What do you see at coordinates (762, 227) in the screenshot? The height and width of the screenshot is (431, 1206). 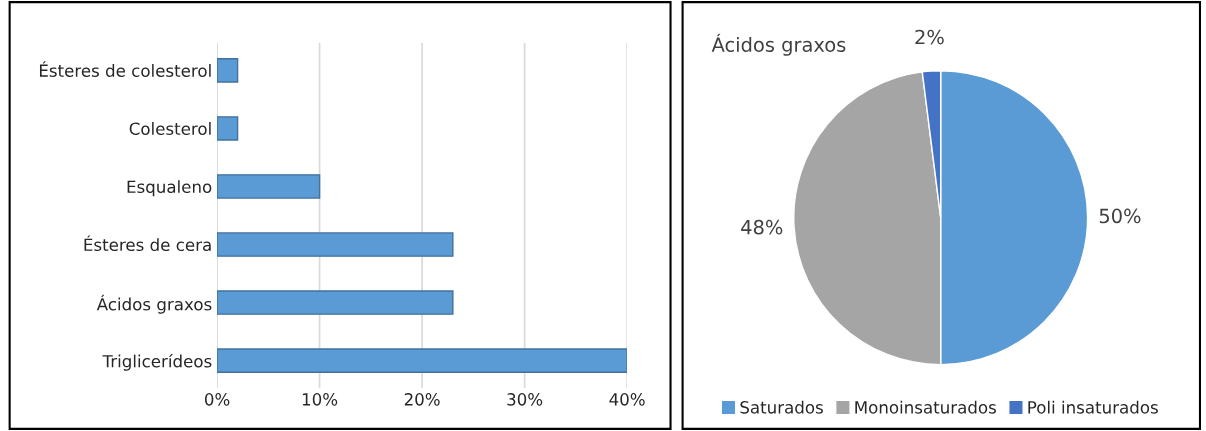 I see `data-label: 48%` at bounding box center [762, 227].